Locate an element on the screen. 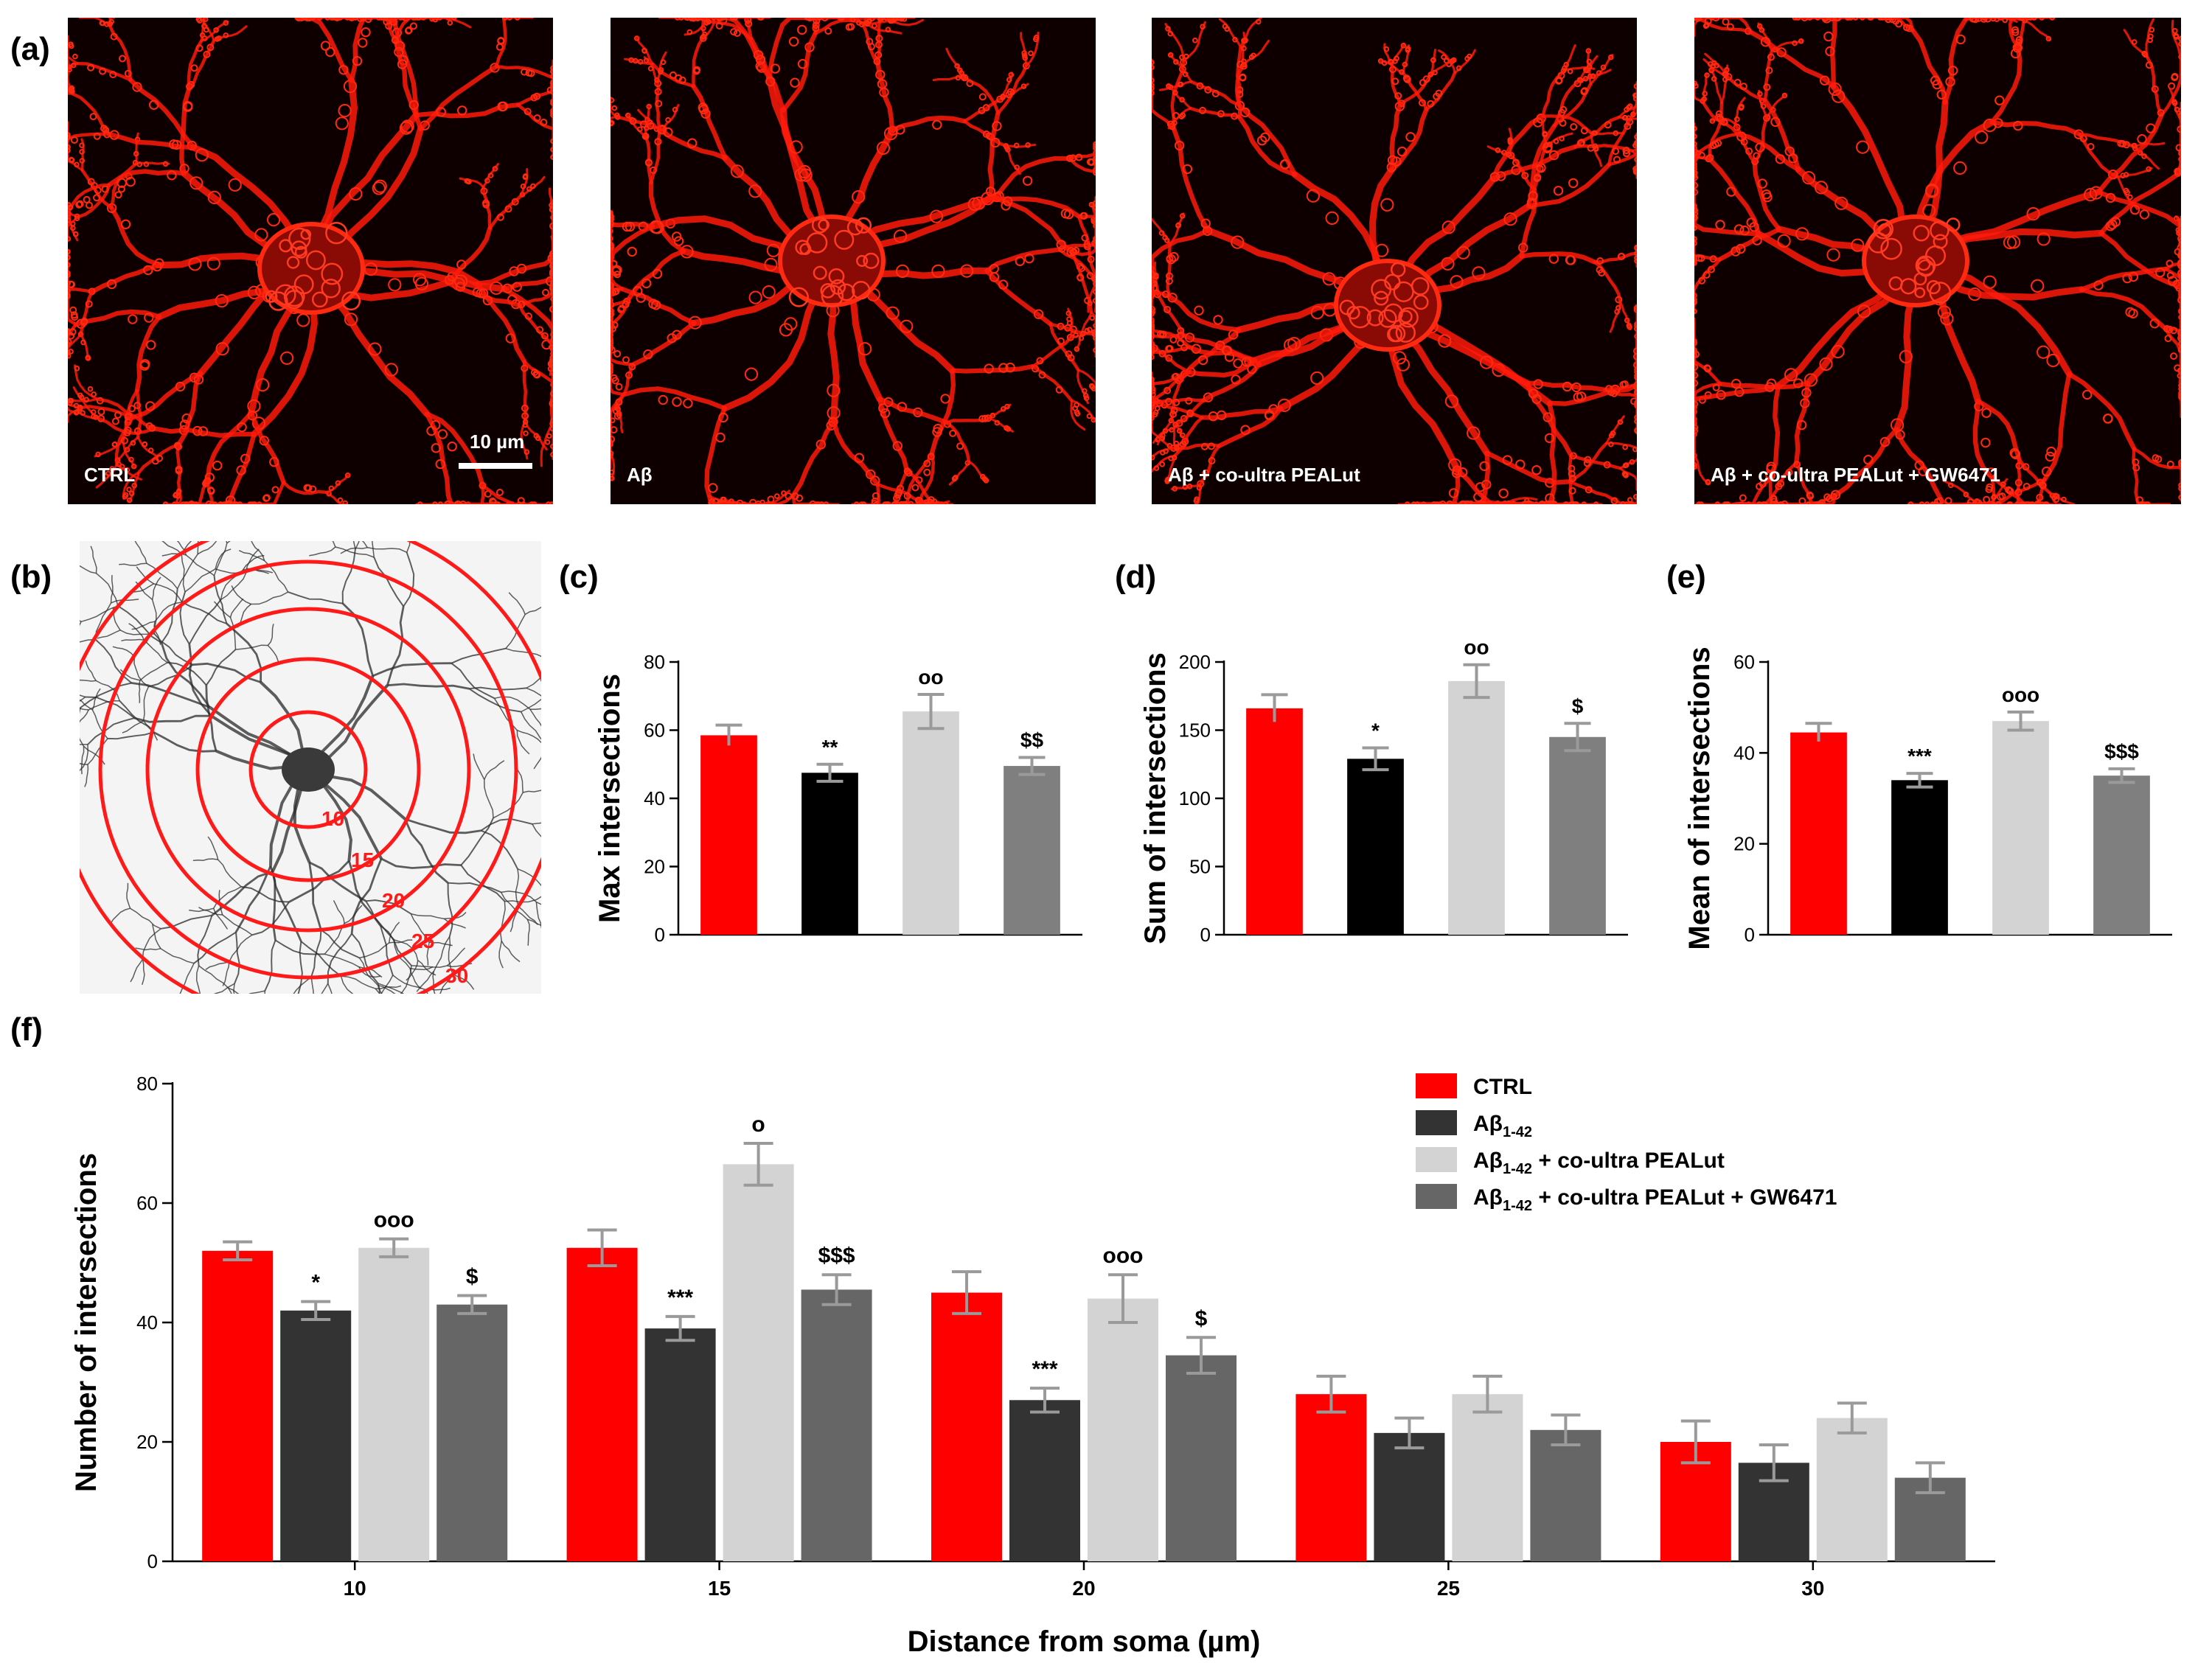 This screenshot has width=2212, height=1666. significance-label: ooo is located at coordinates (2020, 694).